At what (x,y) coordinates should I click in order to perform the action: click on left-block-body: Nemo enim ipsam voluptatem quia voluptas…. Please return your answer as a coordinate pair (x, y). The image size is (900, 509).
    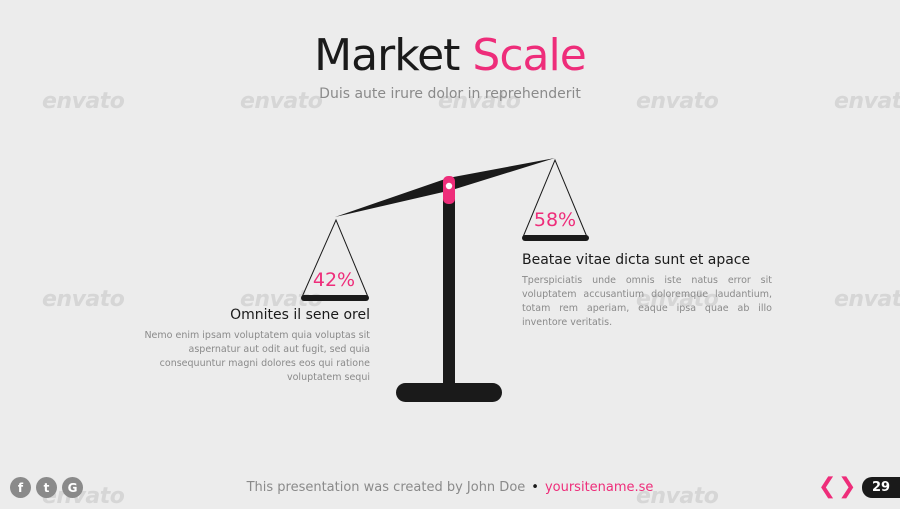
    Looking at the image, I should click on (257, 356).